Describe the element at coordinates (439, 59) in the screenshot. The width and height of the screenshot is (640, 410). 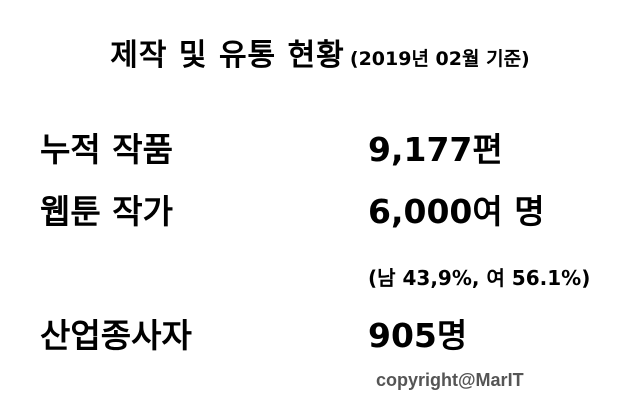
I see `title-date-note: (2019년 02월 기준)` at that location.